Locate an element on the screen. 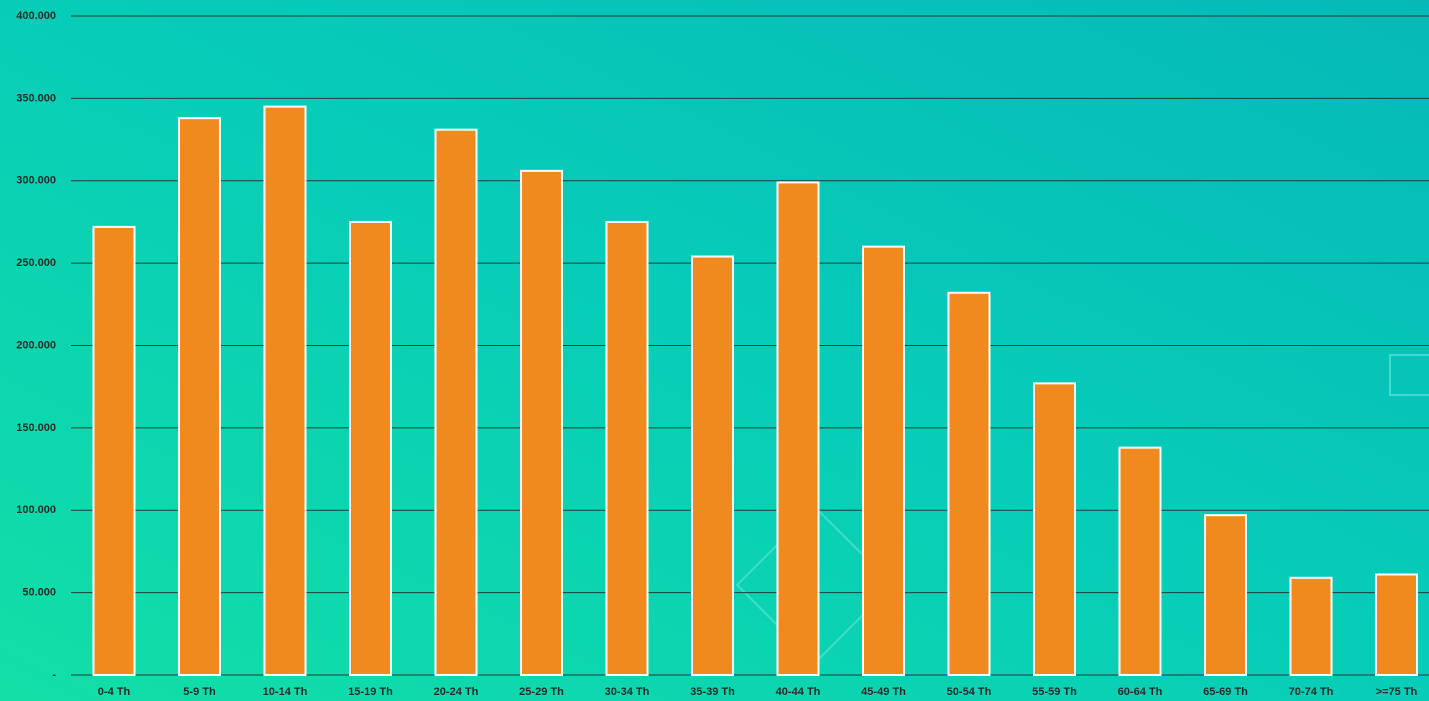 Image resolution: width=1429 pixels, height=701 pixels. x-tick-label: >=75 Th is located at coordinates (1397, 692).